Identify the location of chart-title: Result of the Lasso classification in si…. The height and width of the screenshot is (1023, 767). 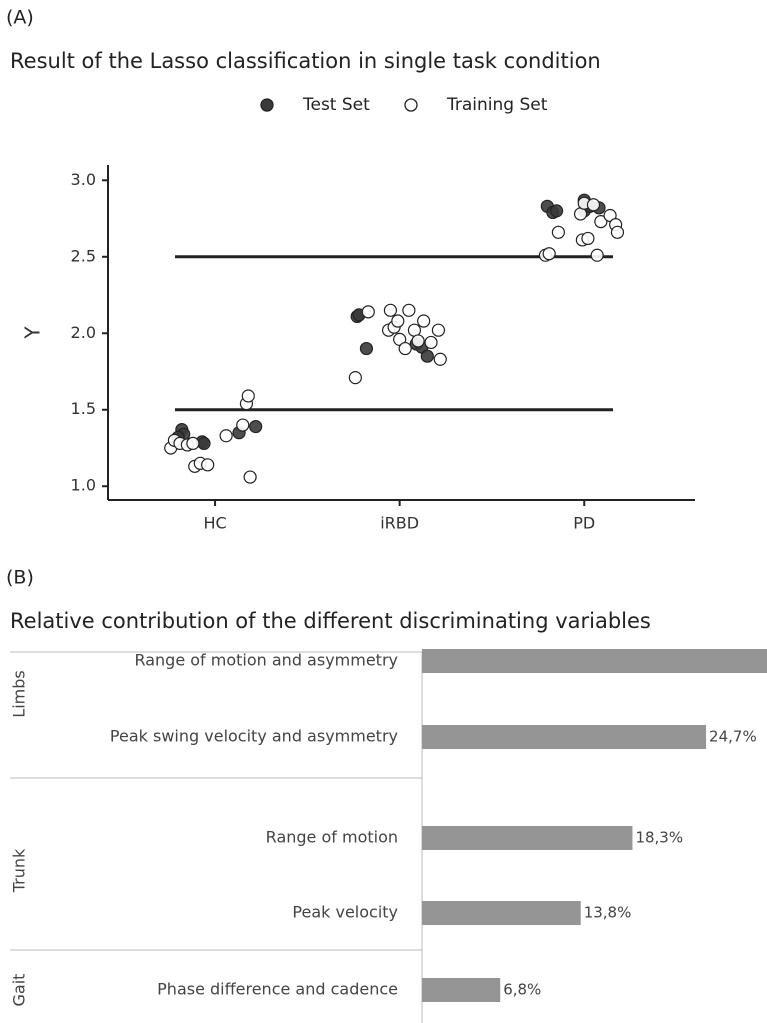
(305, 61).